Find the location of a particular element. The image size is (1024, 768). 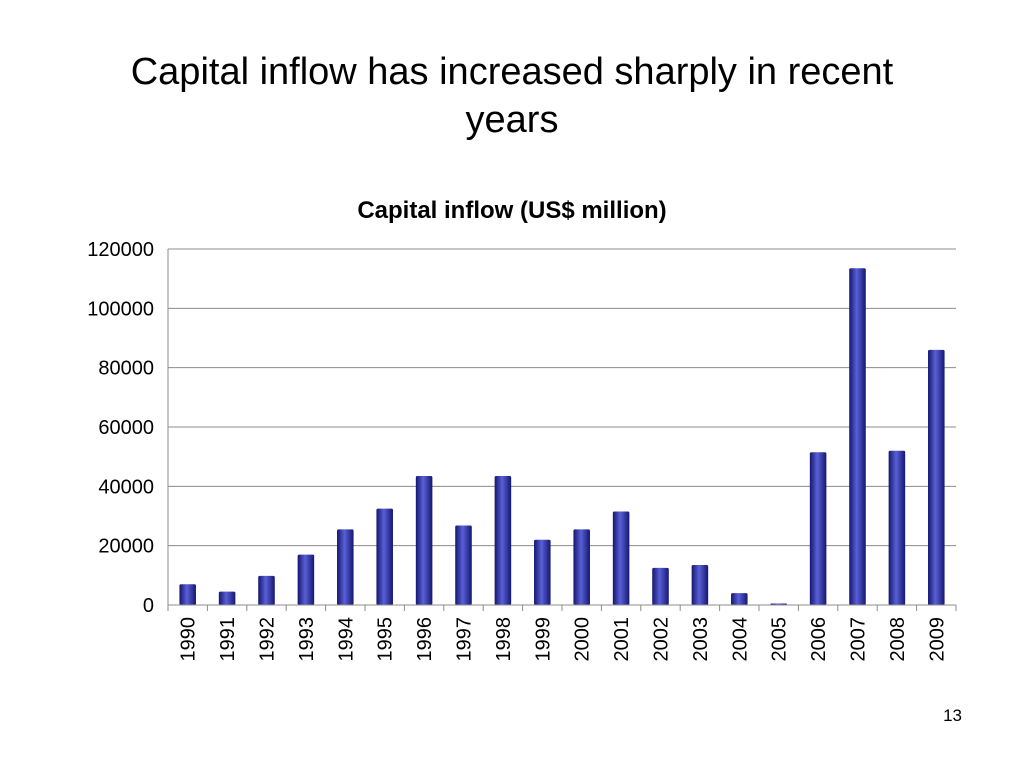

chart-title: Capital inflow (US$ million) is located at coordinates (511, 210).